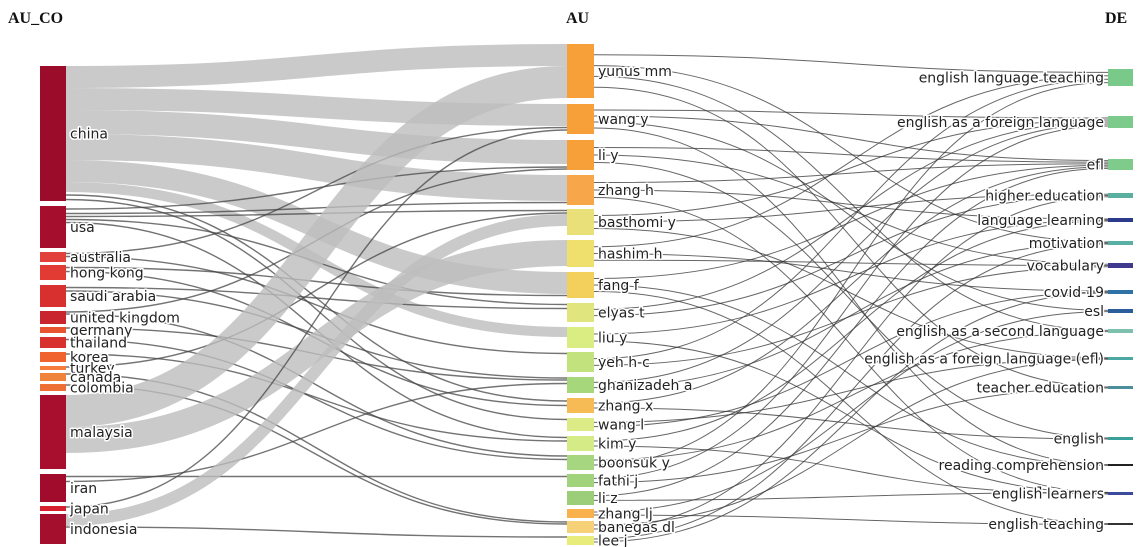  What do you see at coordinates (1035, 466) in the screenshot?
I see `keyword-node-reading-comprehension: reading comprehension` at bounding box center [1035, 466].